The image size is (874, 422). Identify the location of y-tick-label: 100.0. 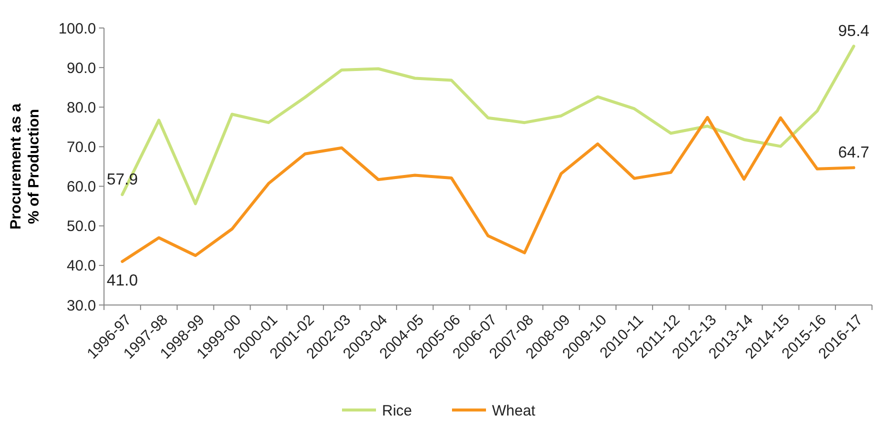
(77, 29).